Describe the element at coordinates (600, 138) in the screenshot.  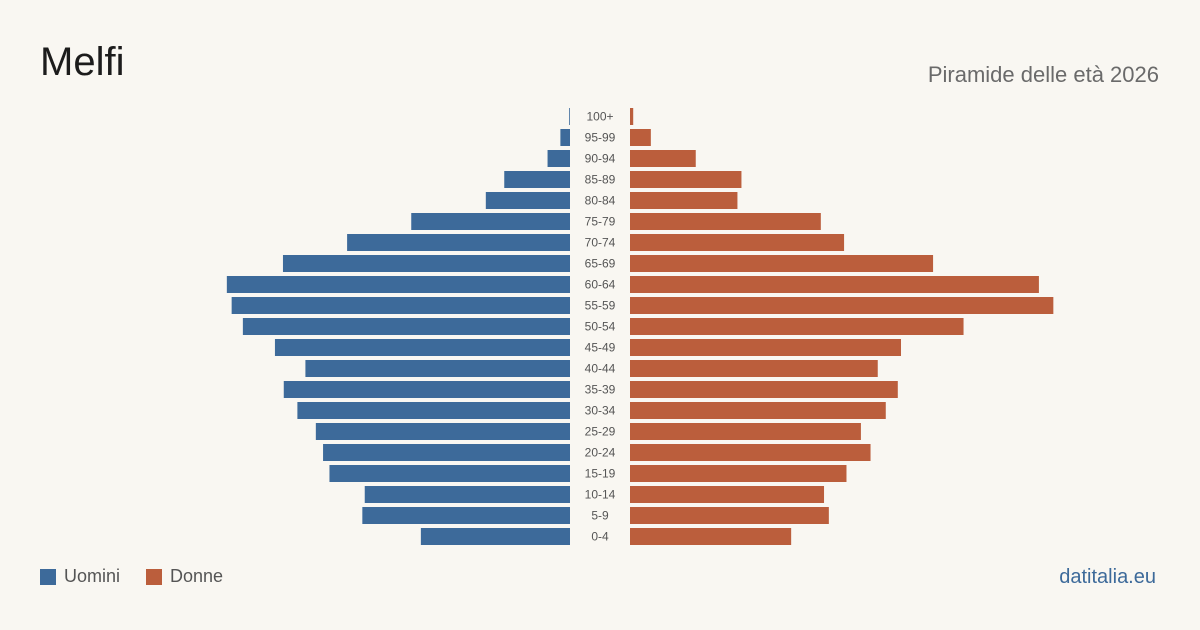
I see `age-label-95-99: 95-99` at that location.